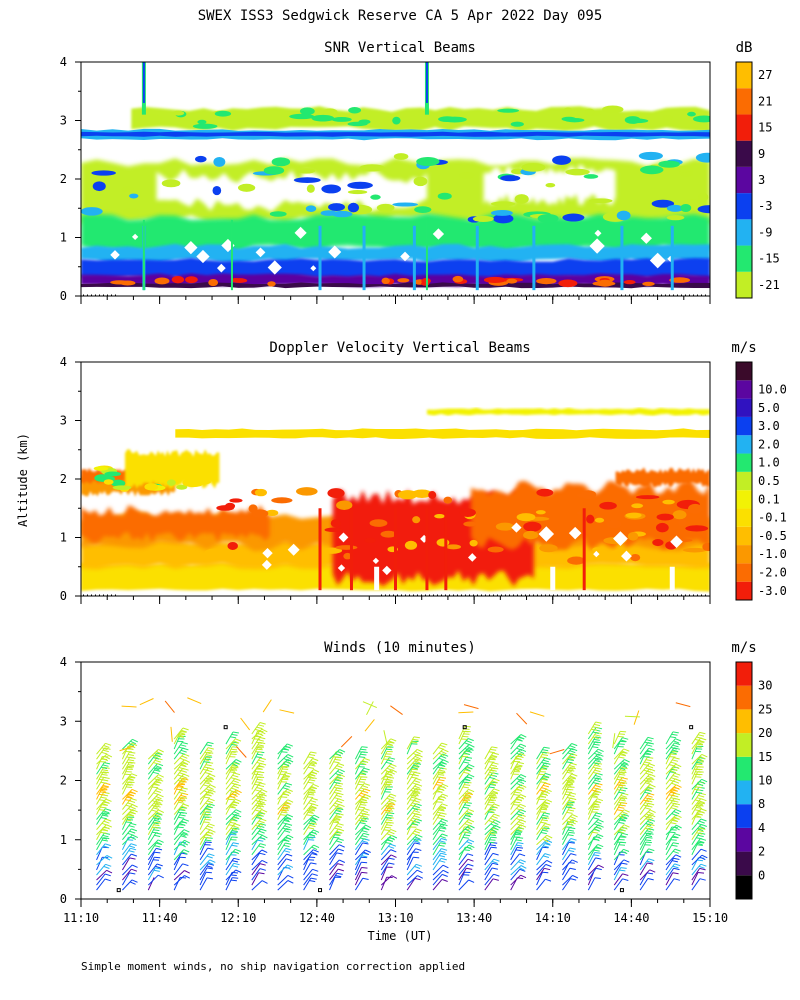  Describe the element at coordinates (682, 523) in the screenshot. I see `doppler-cell` at that location.